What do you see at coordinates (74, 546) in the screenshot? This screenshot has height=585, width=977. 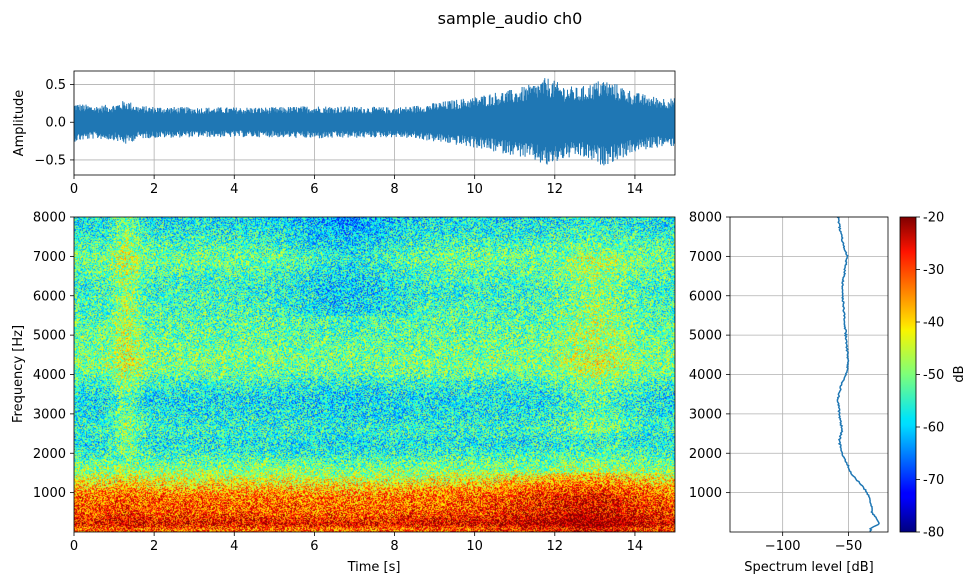 I see `spectrogram-x-tick-label: 0` at bounding box center [74, 546].